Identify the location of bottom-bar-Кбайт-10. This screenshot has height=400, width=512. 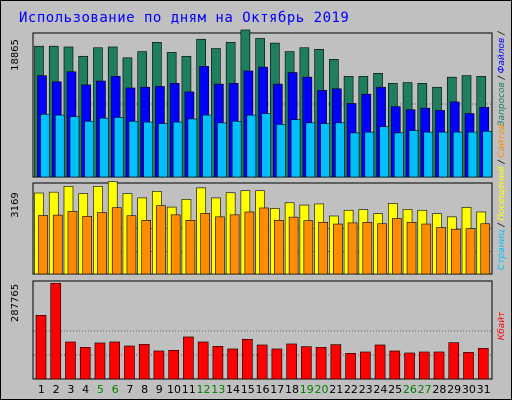
(173, 365).